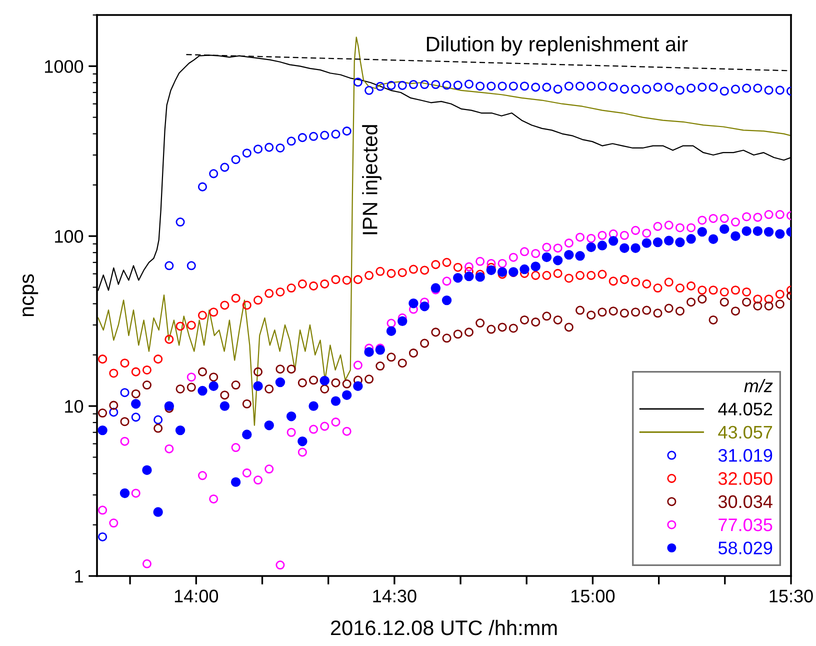 This screenshot has height=646, width=816. What do you see at coordinates (745, 409) in the screenshot?
I see `legend-label: 44.052` at bounding box center [745, 409].